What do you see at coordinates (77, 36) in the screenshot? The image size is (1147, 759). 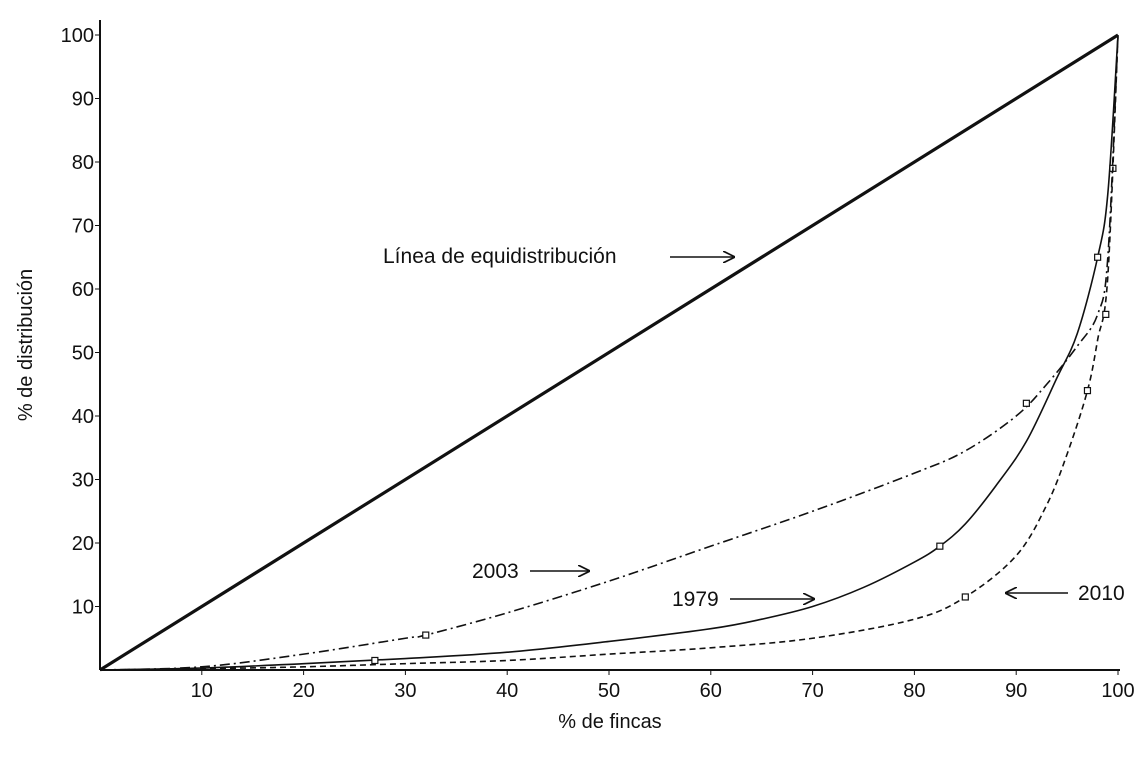 I see `y-tick-label: 100` at bounding box center [77, 36].